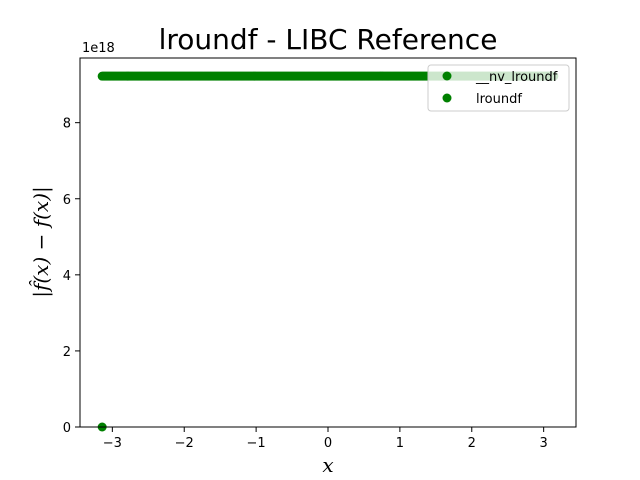  What do you see at coordinates (67, 428) in the screenshot?
I see `y-tick-label: 0` at bounding box center [67, 428].